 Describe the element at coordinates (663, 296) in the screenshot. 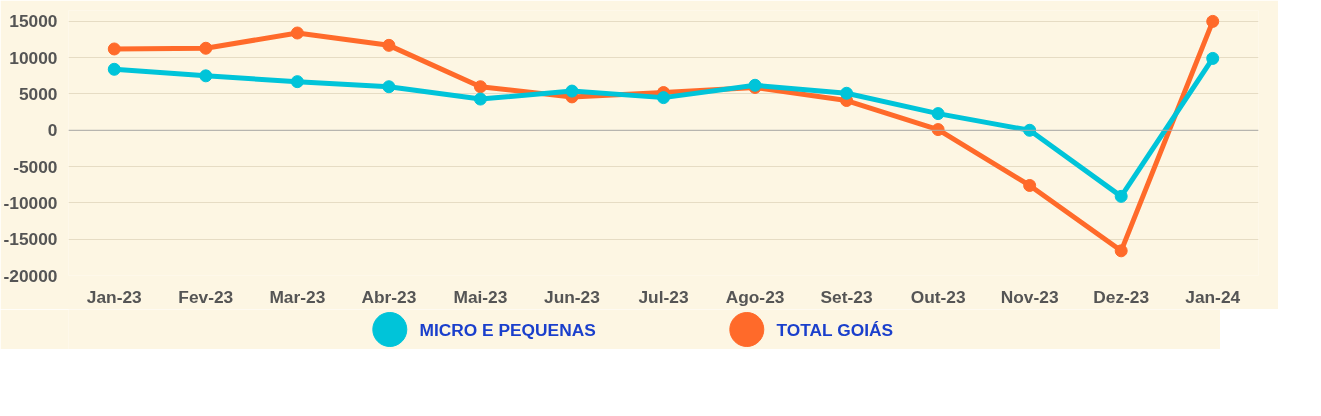

I see `x-tick-label: Jul-23` at that location.